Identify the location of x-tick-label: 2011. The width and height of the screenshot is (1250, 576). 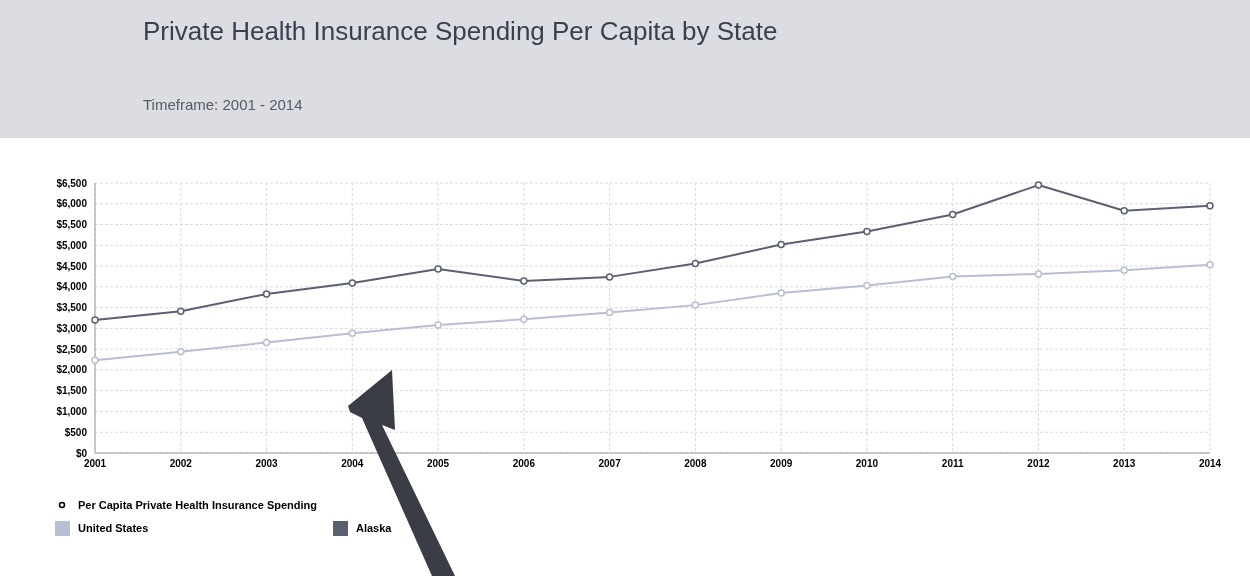
(952, 463).